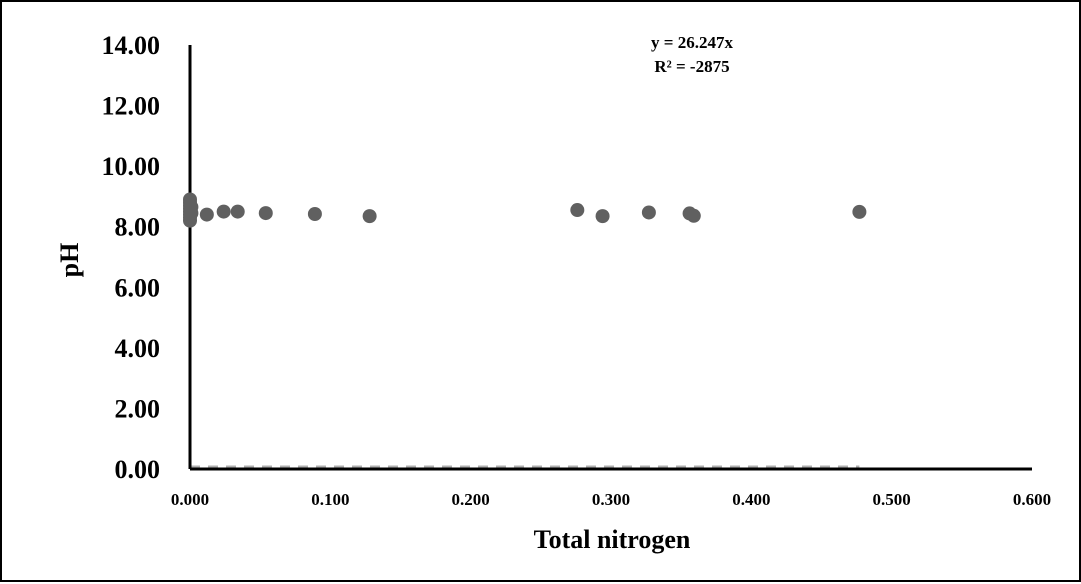 This screenshot has height=584, width=1081. What do you see at coordinates (138, 469) in the screenshot?
I see `y-tick-label: 0.00` at bounding box center [138, 469].